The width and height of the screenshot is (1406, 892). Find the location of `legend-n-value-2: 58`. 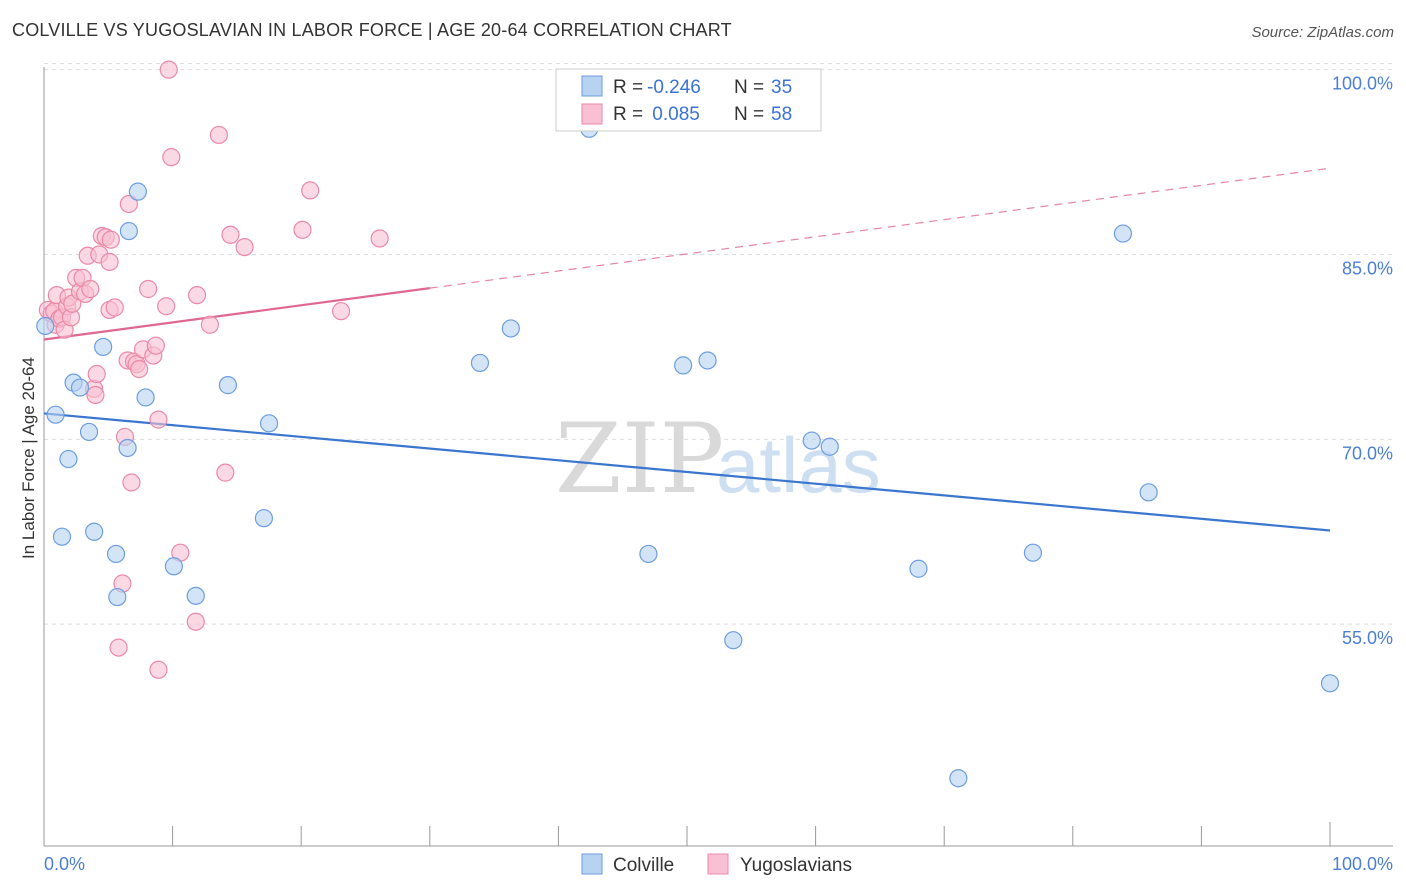

legend-n-value-2: 58 is located at coordinates (781, 114).